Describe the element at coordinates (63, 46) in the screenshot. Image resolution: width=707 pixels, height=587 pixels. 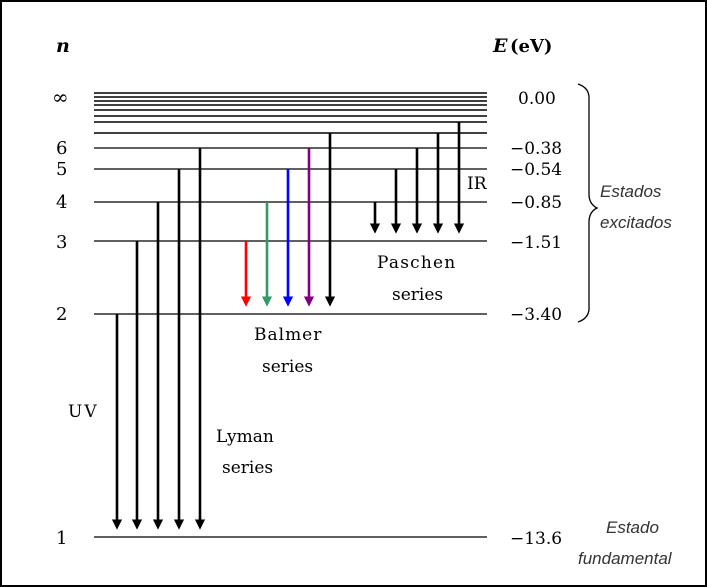
I see `n-axis-label: n` at that location.